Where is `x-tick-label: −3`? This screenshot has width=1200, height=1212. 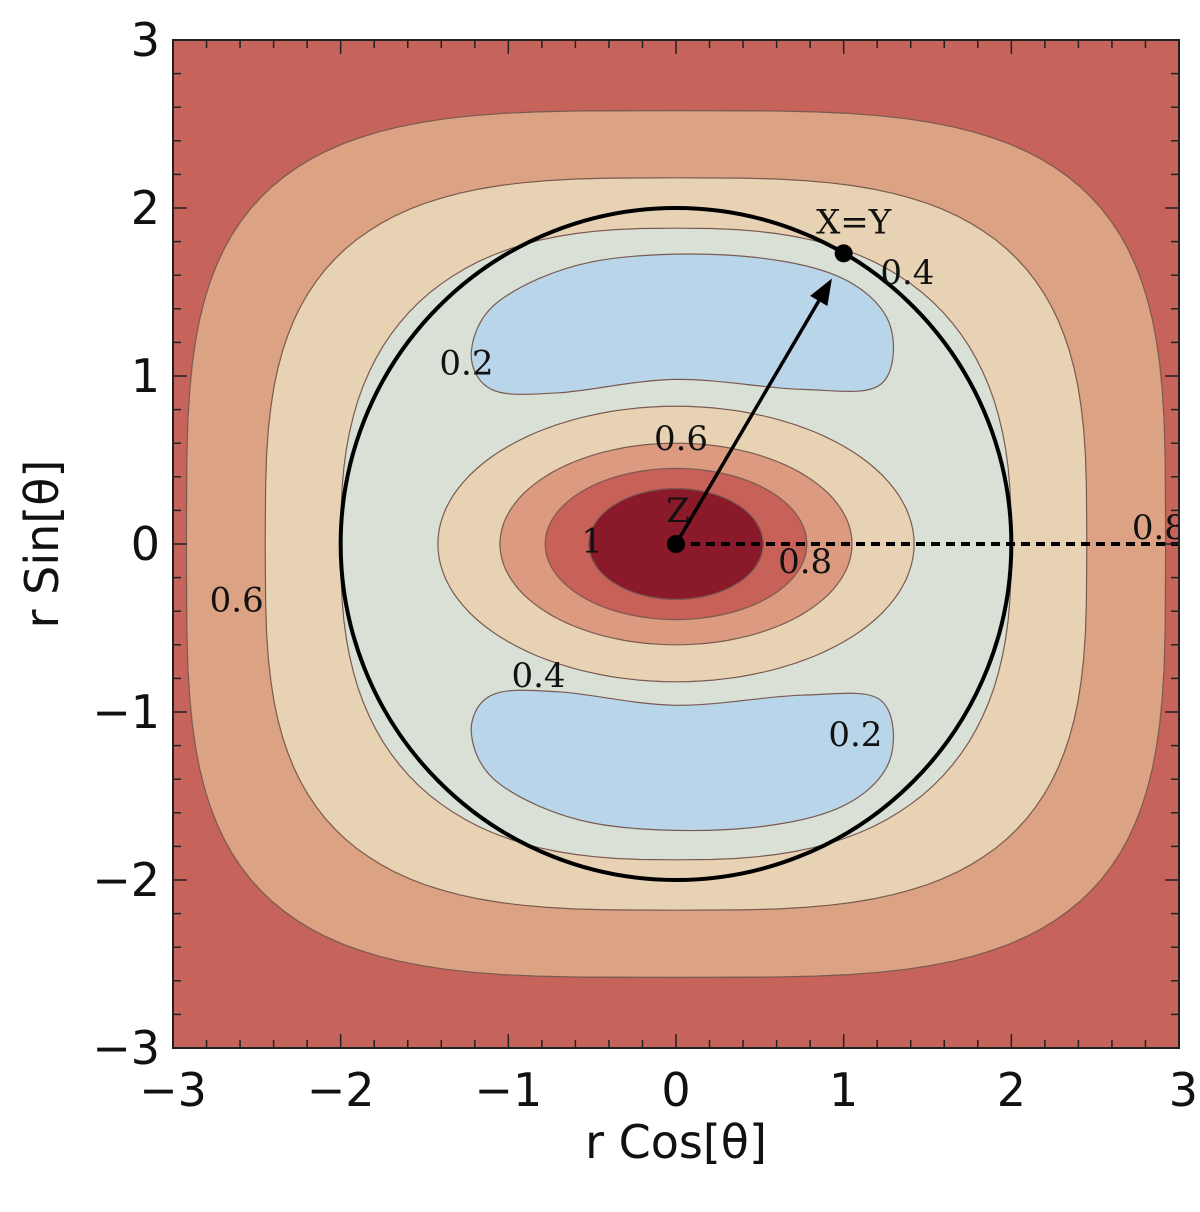 x-tick-label: −3 is located at coordinates (173, 1090).